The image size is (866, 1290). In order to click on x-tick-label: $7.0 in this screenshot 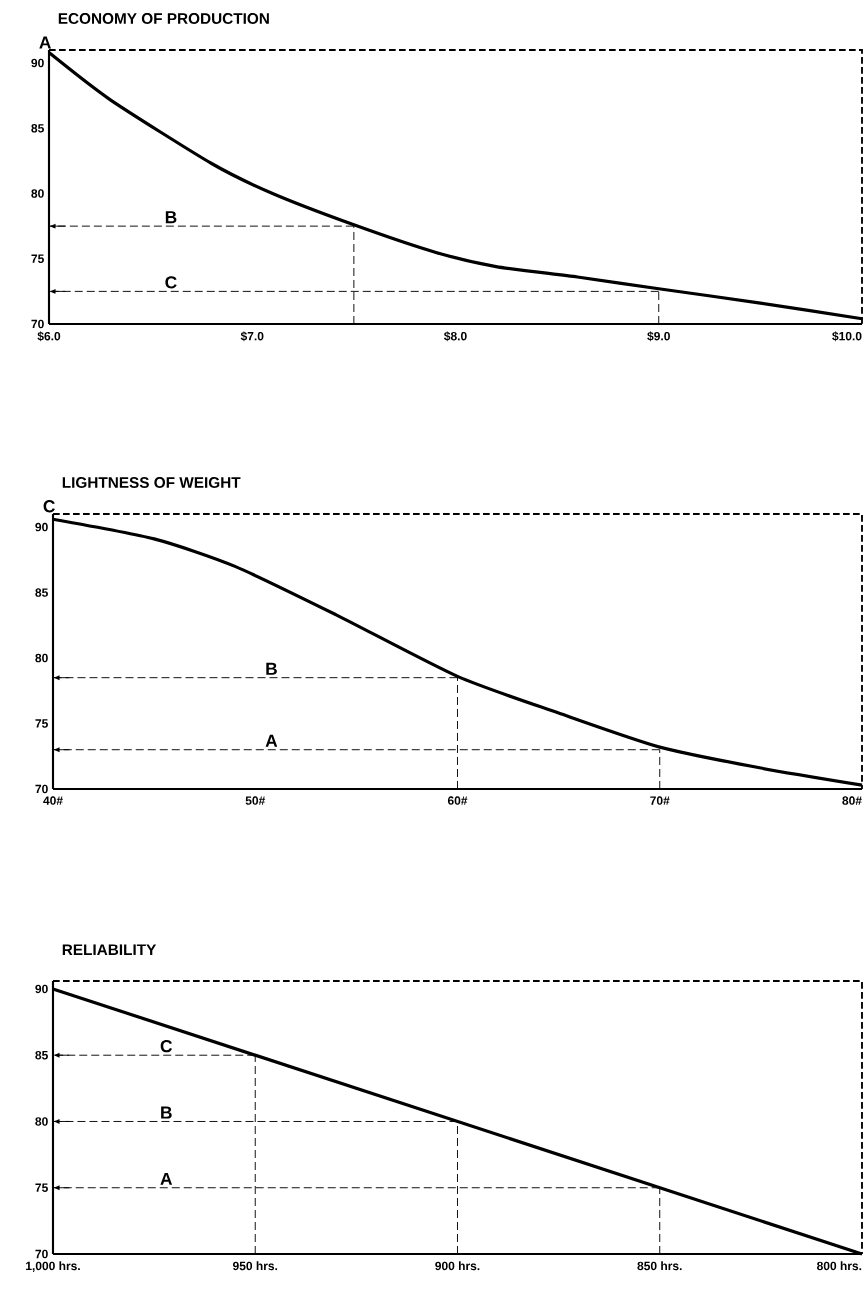, I will do `click(252, 336)`.